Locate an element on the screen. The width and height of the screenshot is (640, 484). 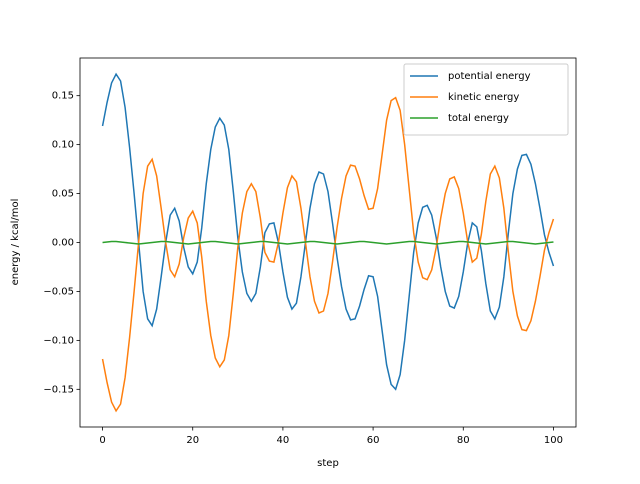
y-tick-label: −0.05 is located at coordinates (58, 291).